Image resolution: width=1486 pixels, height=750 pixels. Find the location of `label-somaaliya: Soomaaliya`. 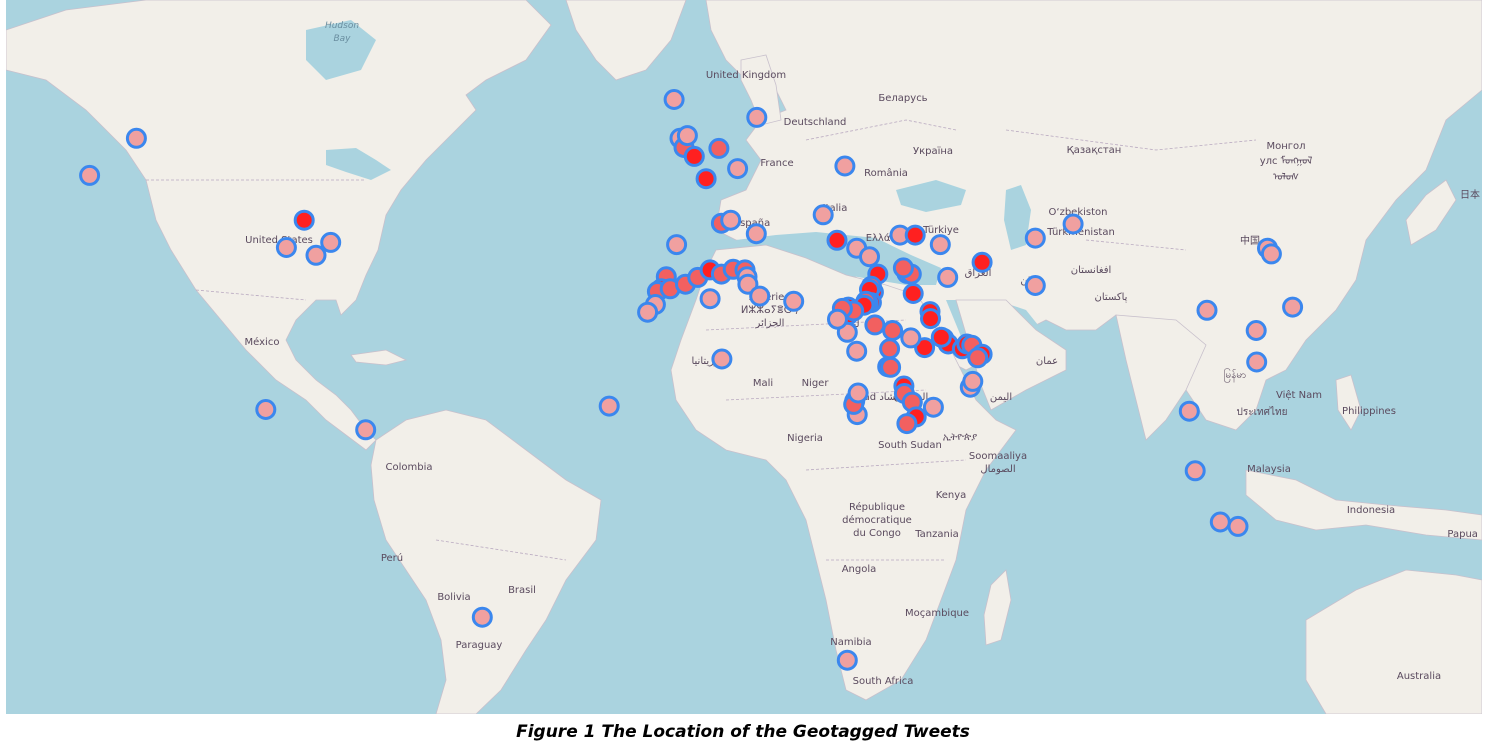

label-somaaliya: Soomaaliya is located at coordinates (998, 456).